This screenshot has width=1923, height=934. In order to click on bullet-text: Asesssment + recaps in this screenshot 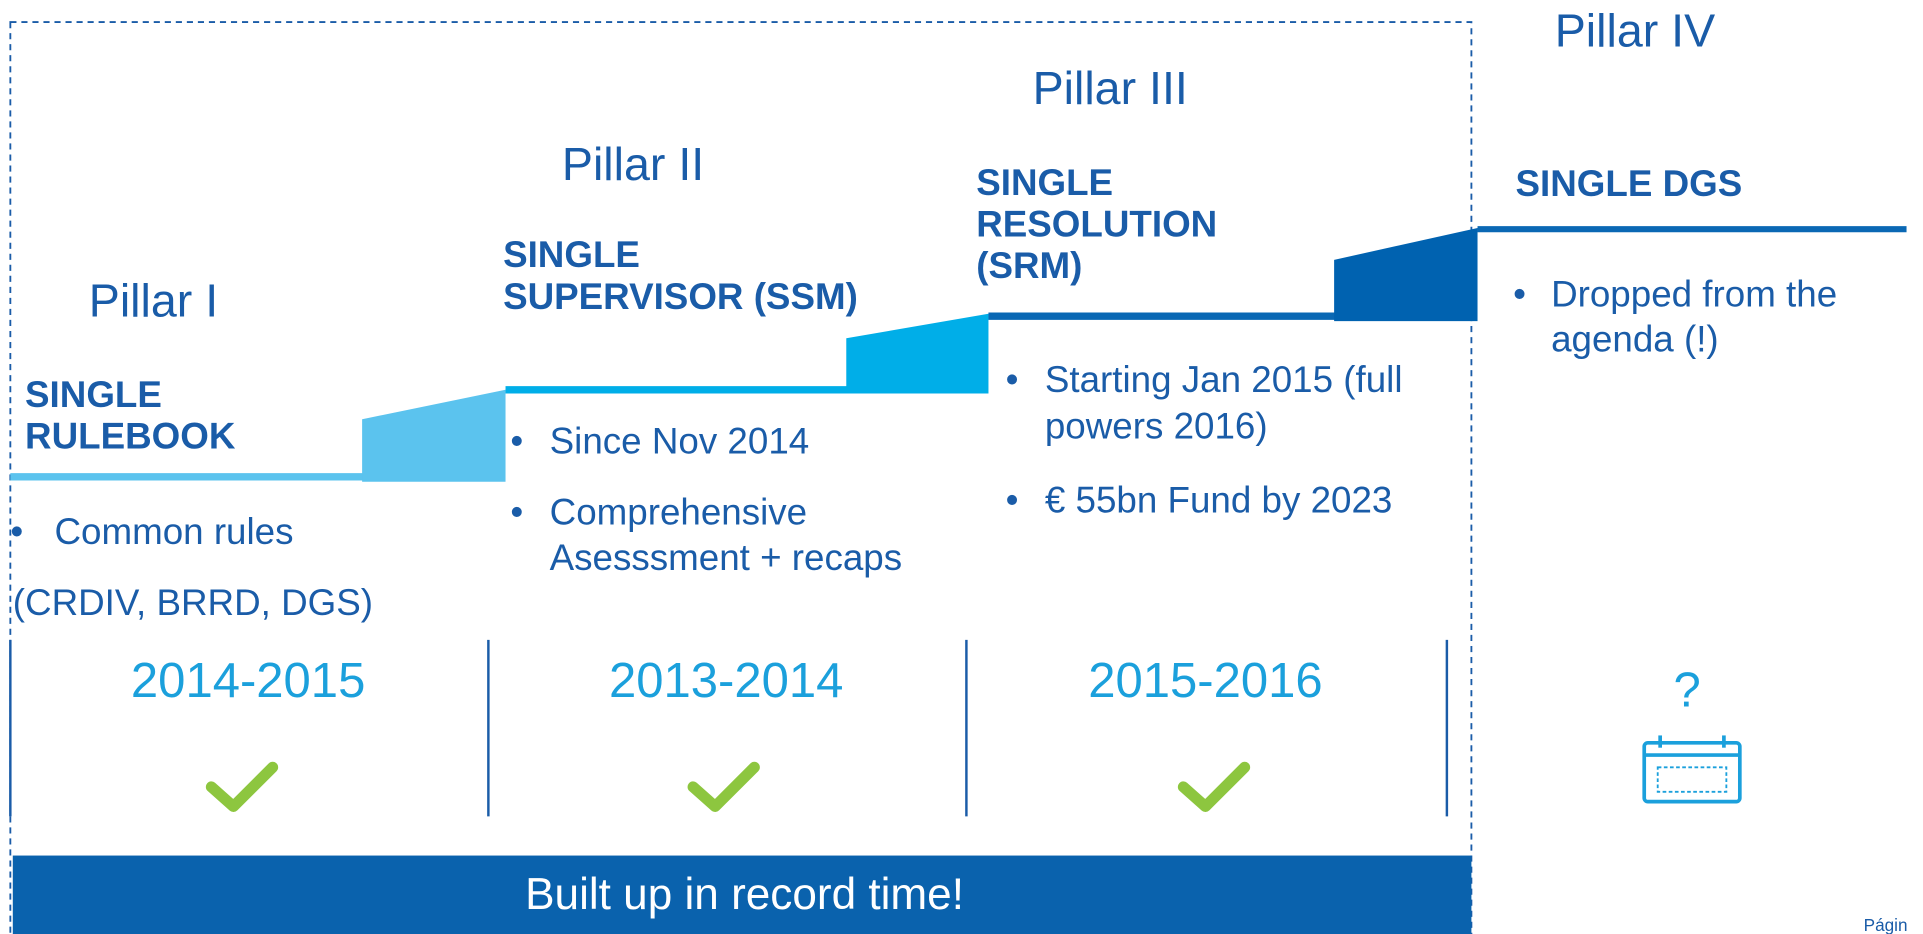, I will do `click(726, 557)`.